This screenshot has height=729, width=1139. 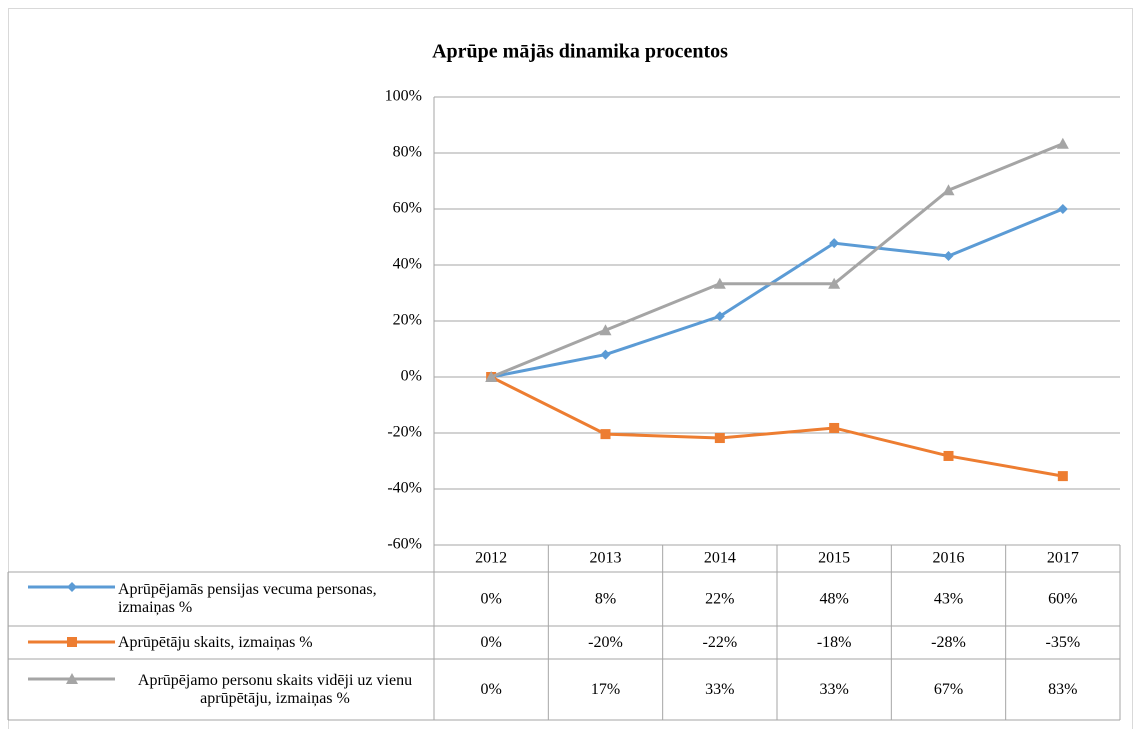 I want to click on y-tick-label: 60%, so click(x=407, y=208).